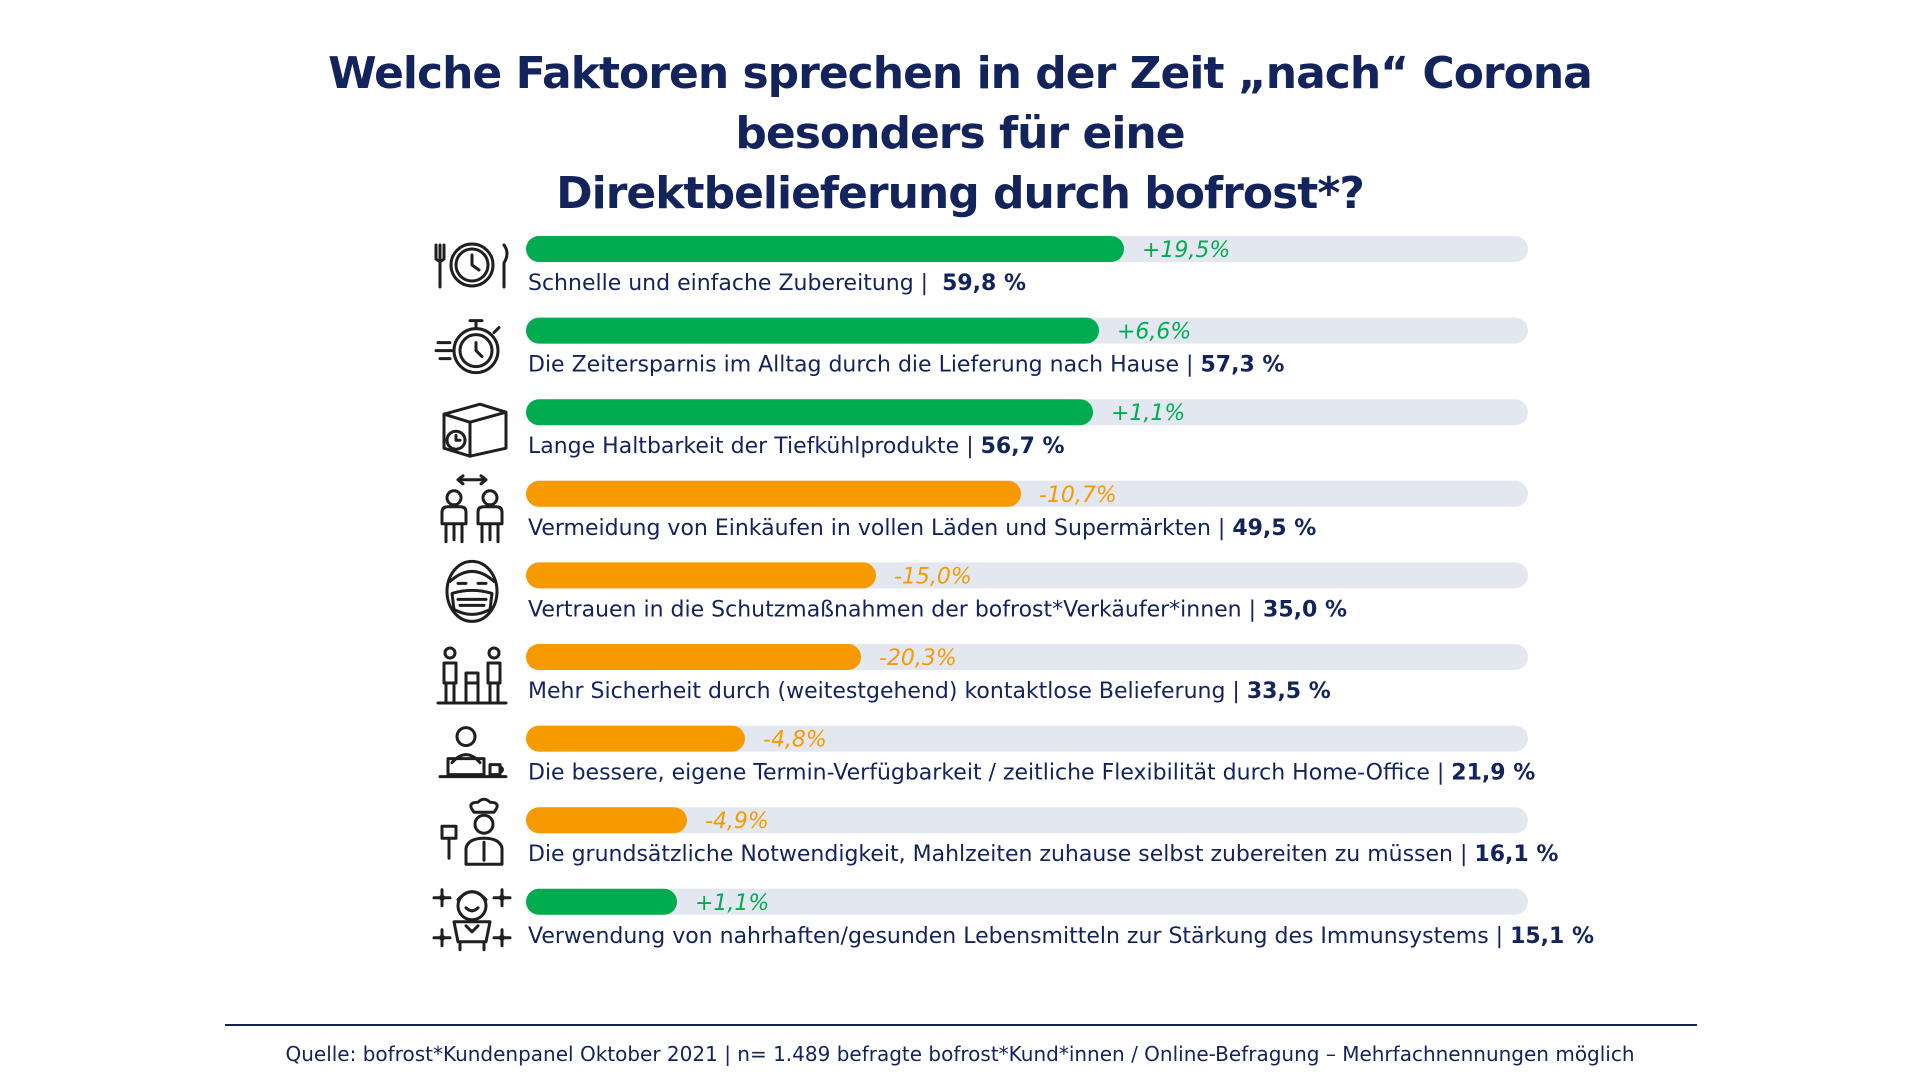 This screenshot has width=1920, height=1080. I want to click on category-text: Lange Haltbarkeit der Tiefkühlprodukte |, so click(754, 446).